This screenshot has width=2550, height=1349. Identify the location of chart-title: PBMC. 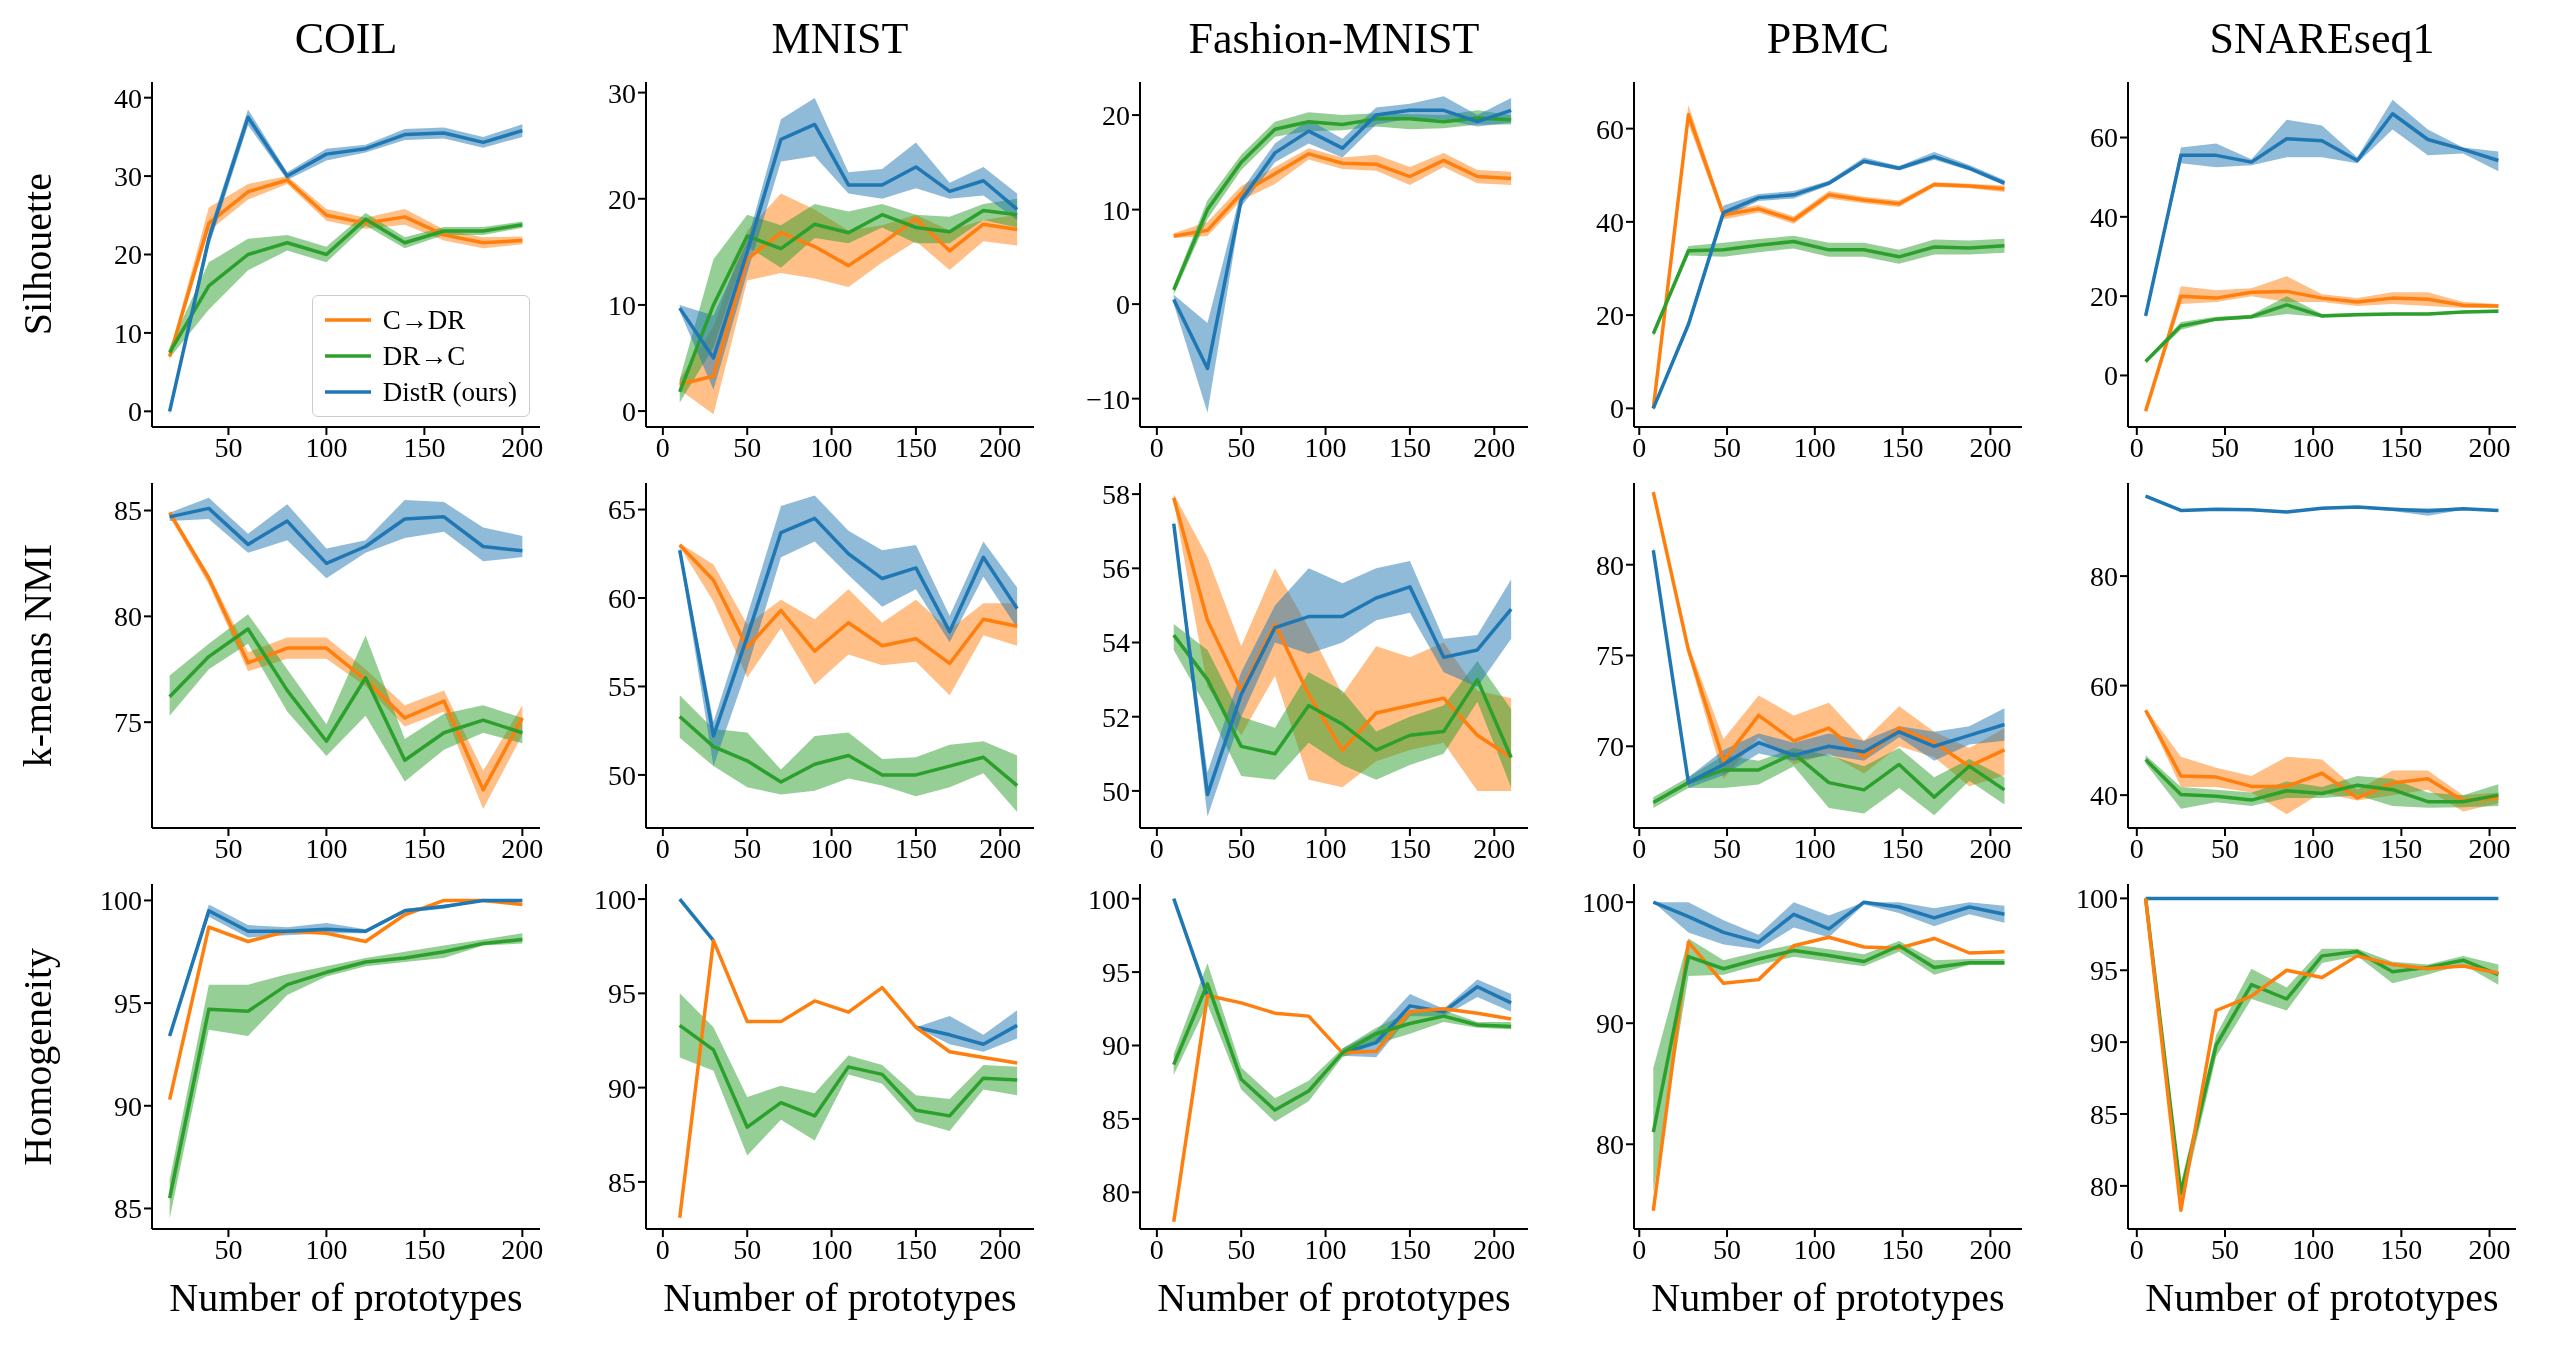
(1828, 39).